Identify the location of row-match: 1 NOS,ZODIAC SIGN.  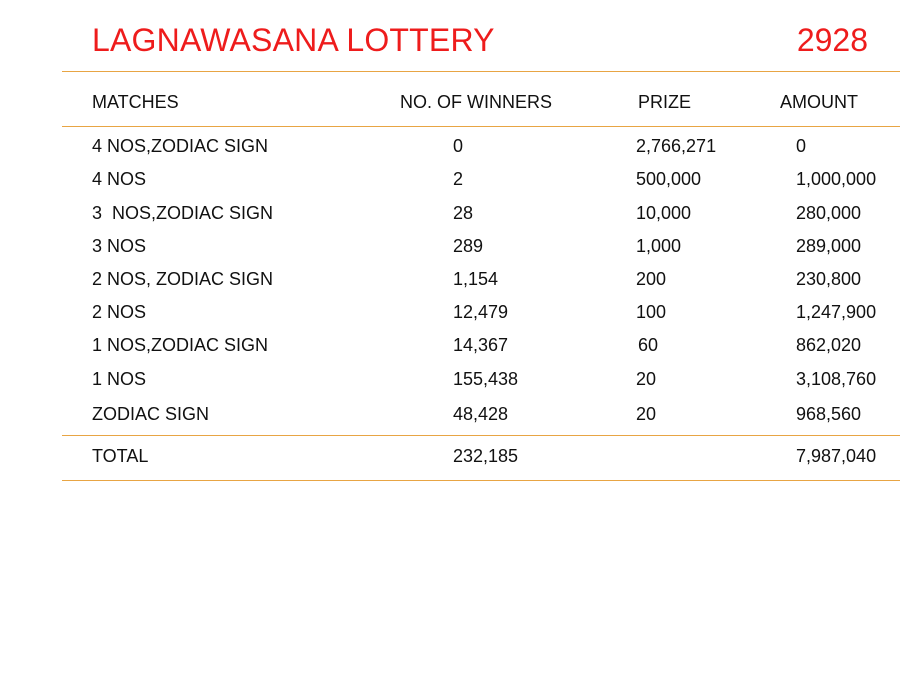
(180, 345).